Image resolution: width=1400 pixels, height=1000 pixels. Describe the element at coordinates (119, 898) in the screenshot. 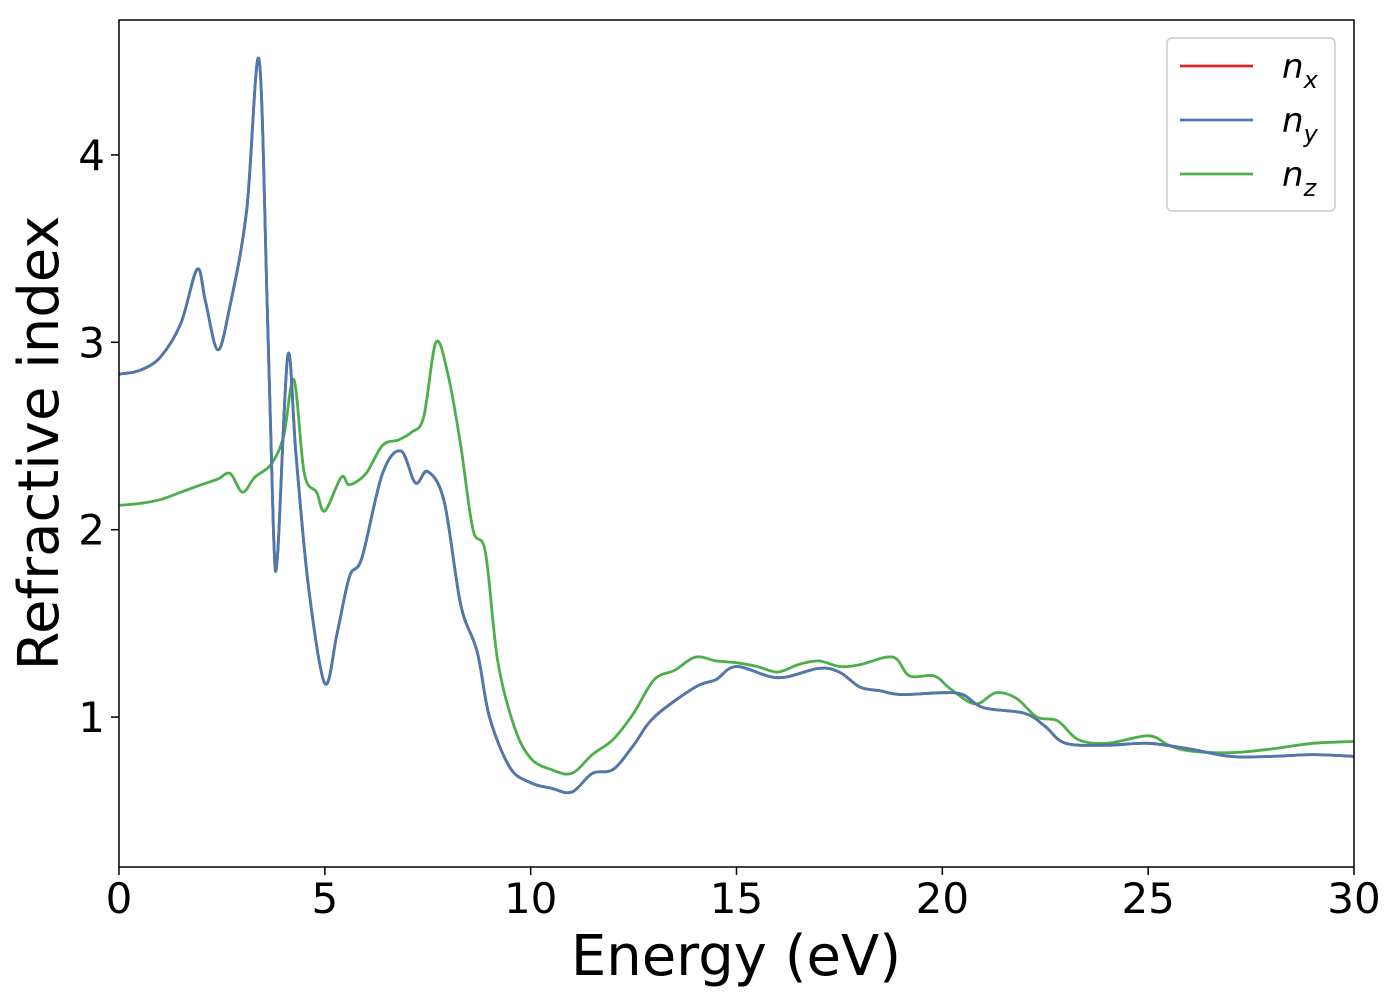

I see `x-tick-label: 0` at that location.